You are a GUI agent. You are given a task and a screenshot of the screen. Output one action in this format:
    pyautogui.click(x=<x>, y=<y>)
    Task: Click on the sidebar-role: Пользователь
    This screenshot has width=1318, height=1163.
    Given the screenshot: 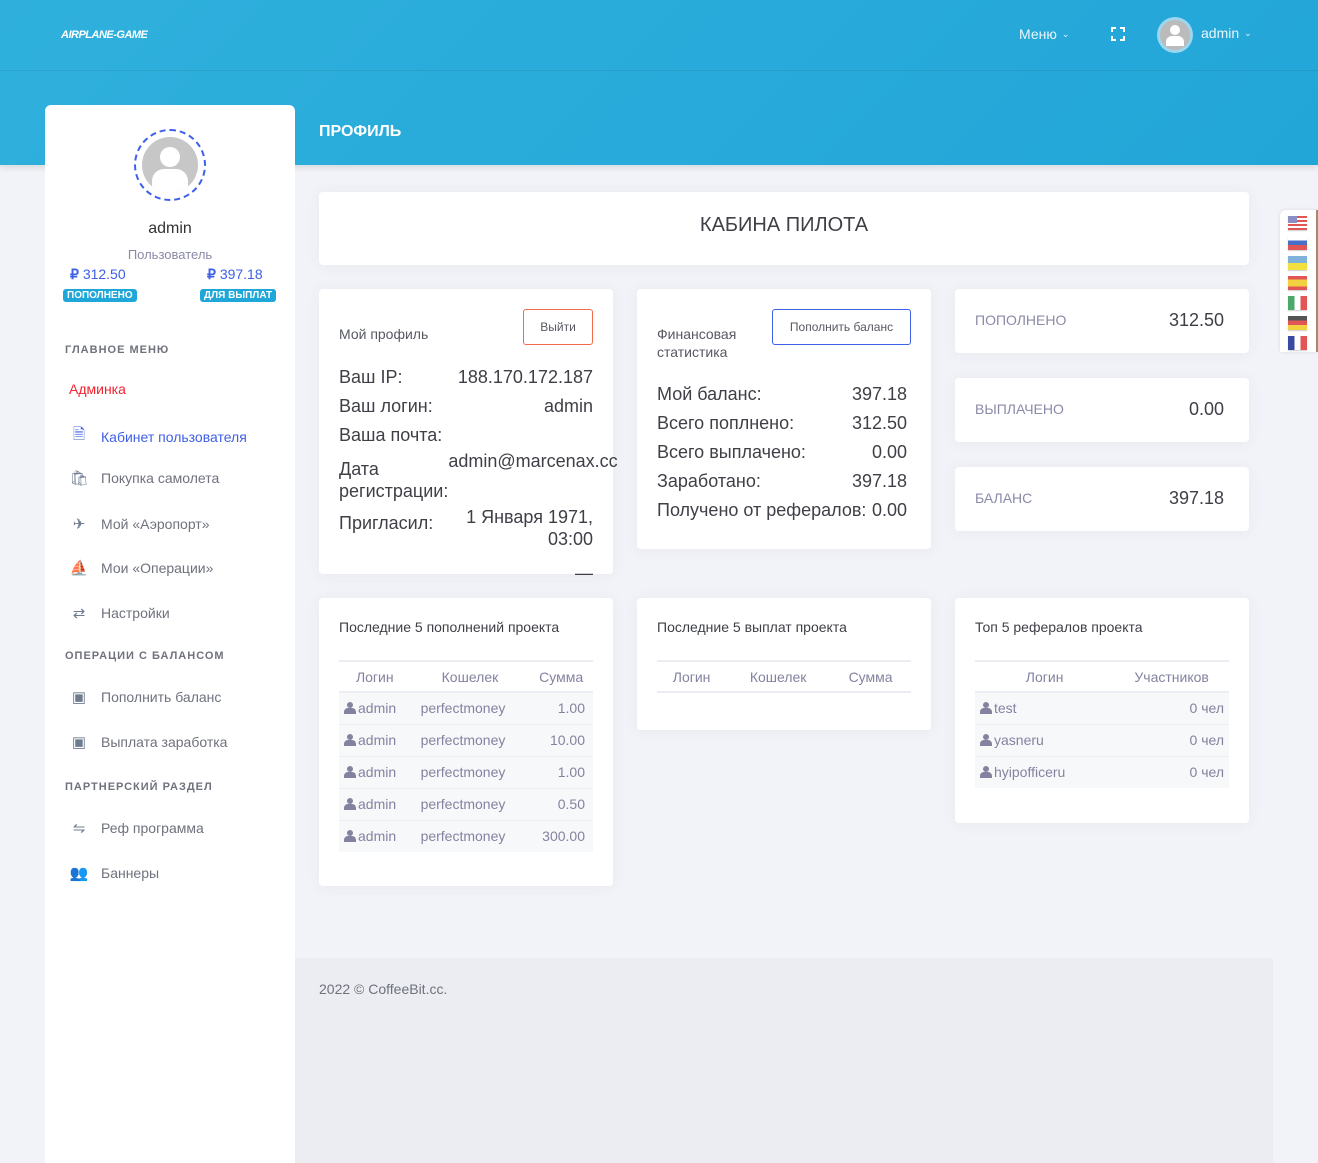 What is the action you would take?
    pyautogui.click(x=170, y=254)
    